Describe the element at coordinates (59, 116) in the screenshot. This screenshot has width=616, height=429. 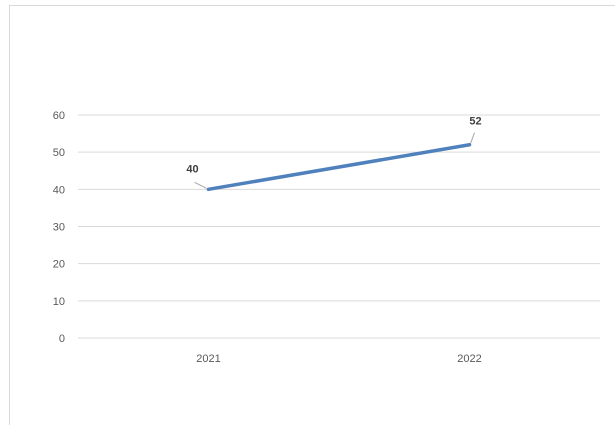
I see `y-tick-label: 60` at that location.